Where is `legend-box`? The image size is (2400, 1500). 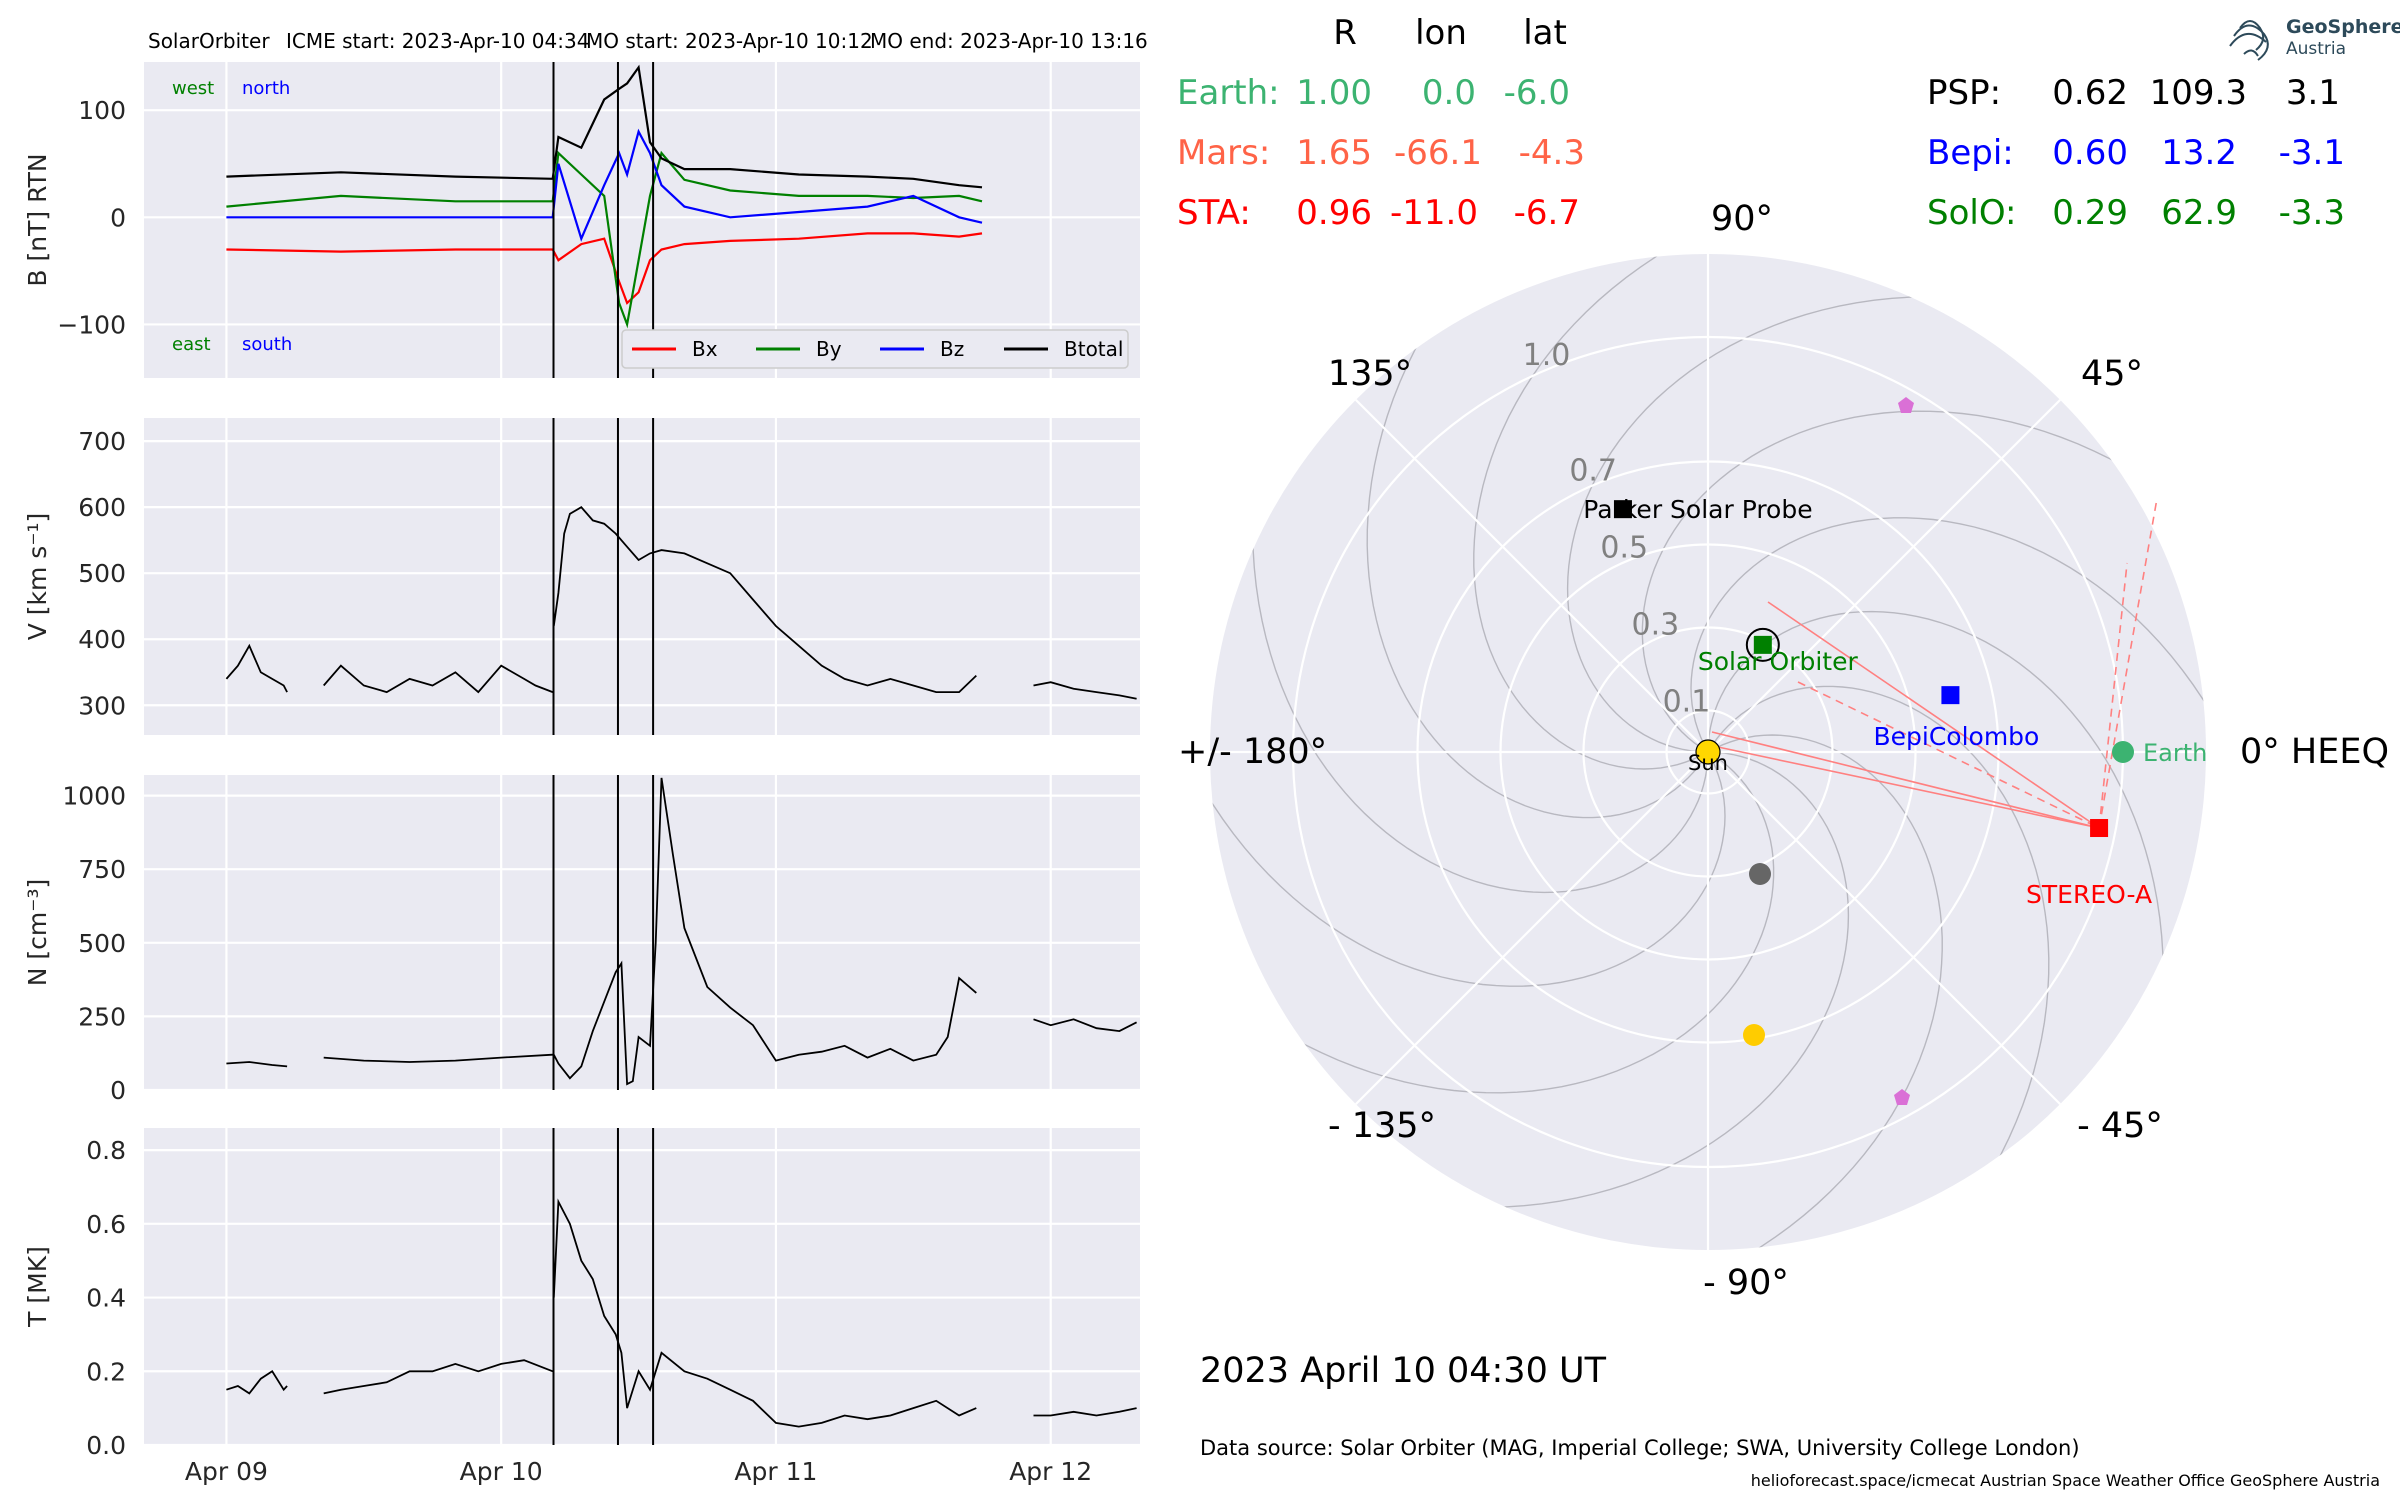
legend-box is located at coordinates (875, 349).